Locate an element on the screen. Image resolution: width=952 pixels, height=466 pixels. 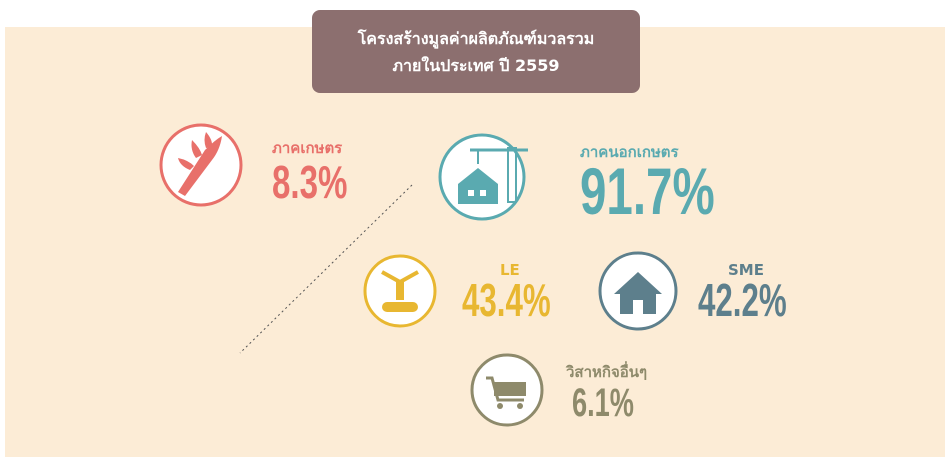
icon-non-agriculture is located at coordinates (483, 177).